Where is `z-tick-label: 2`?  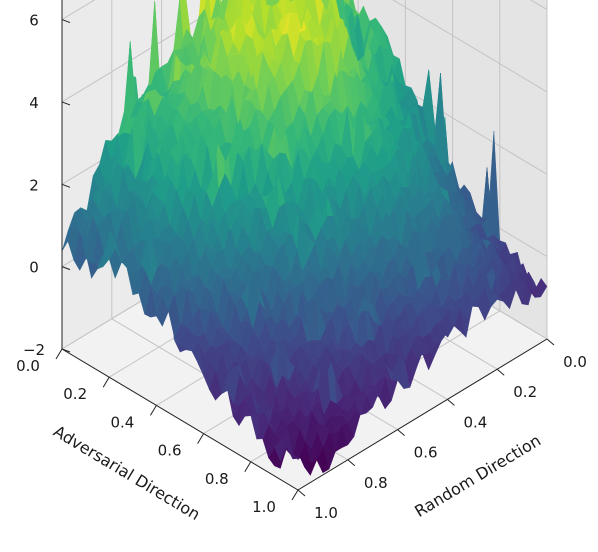
z-tick-label: 2 is located at coordinates (34, 185).